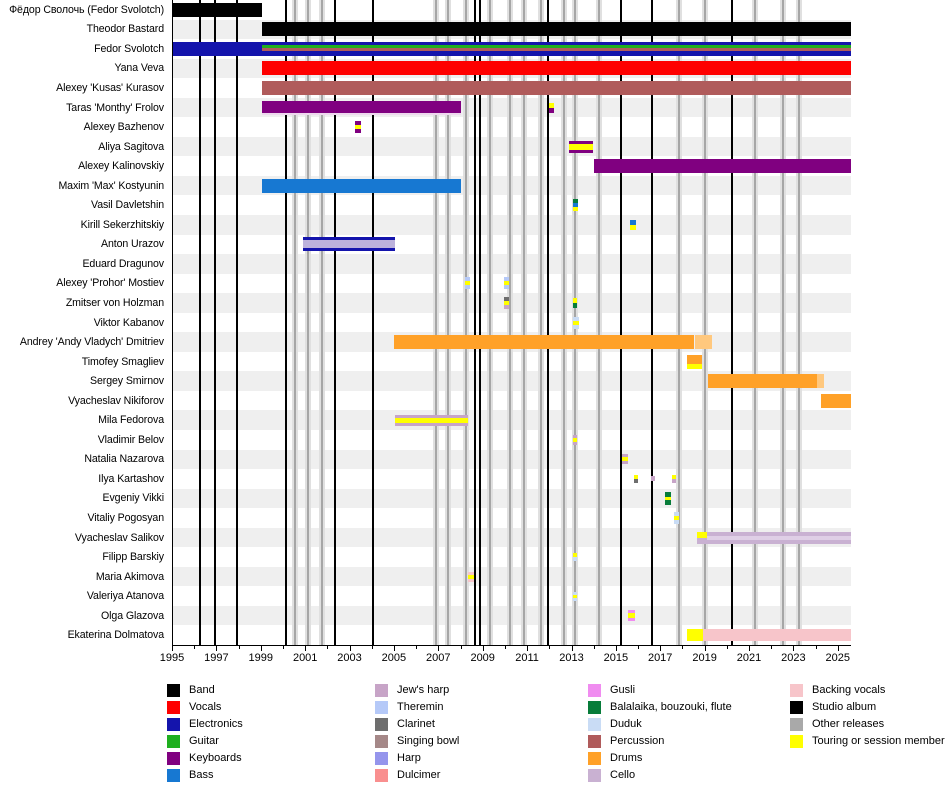 The width and height of the screenshot is (950, 810). Describe the element at coordinates (127, 381) in the screenshot. I see `member-label: Sergey Smirnov` at that location.